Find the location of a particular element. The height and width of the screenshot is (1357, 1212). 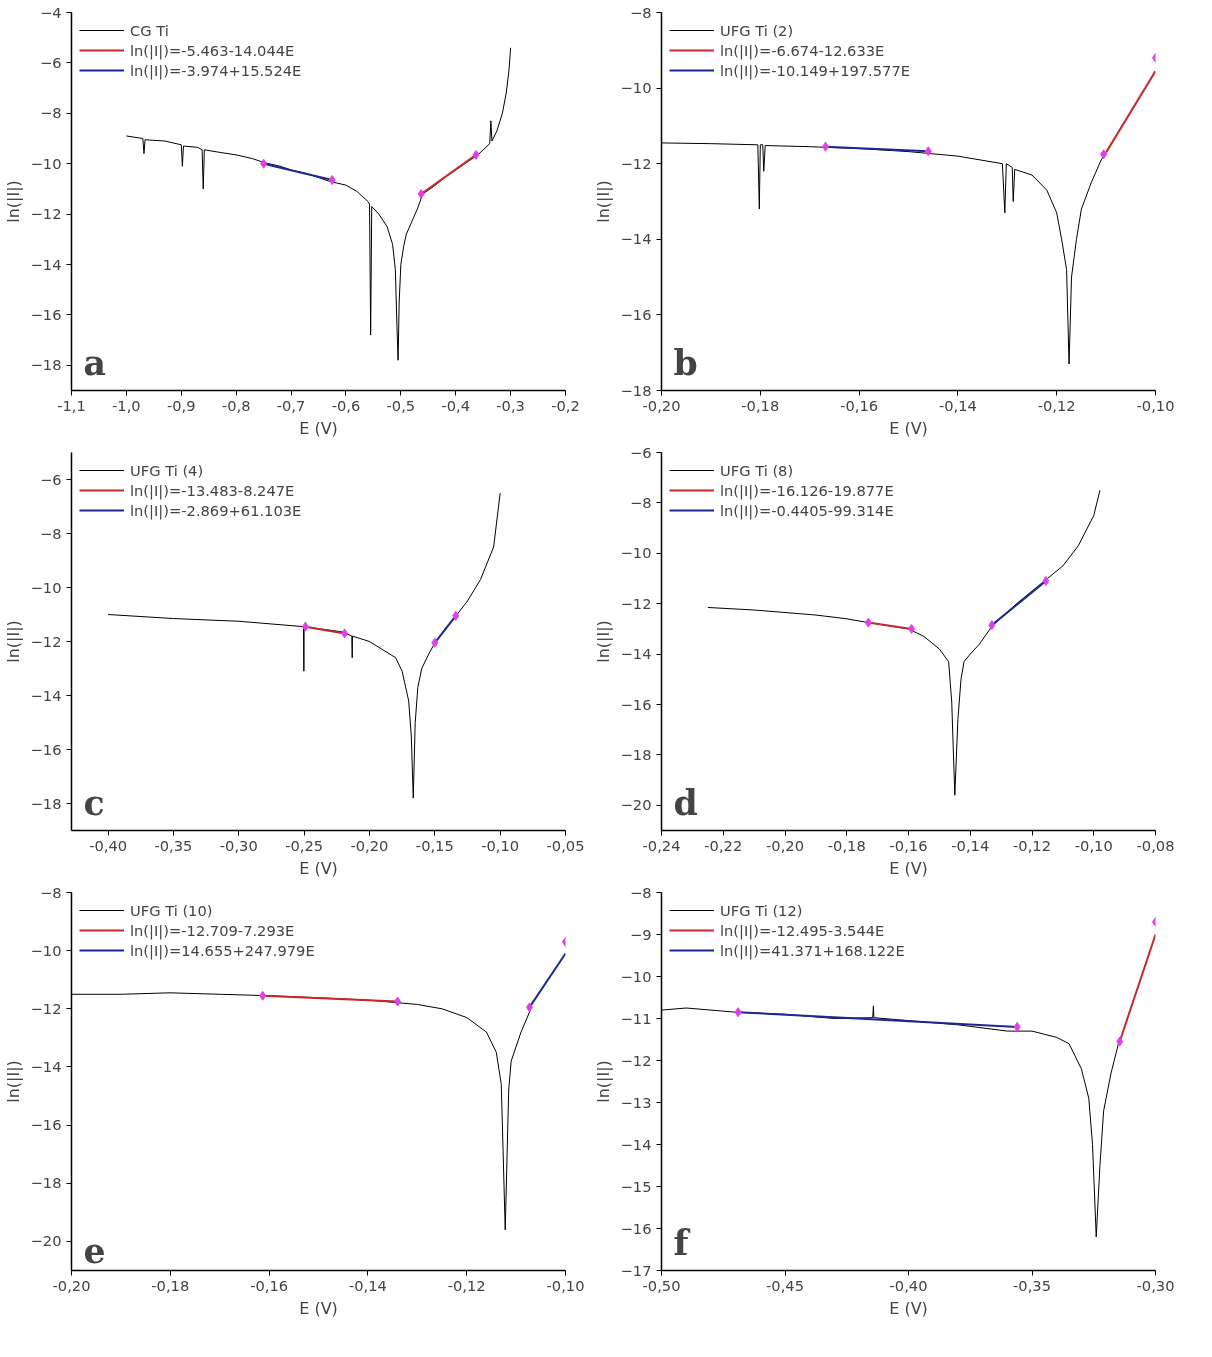

x-tick-label: -0,08 is located at coordinates (1155, 845).